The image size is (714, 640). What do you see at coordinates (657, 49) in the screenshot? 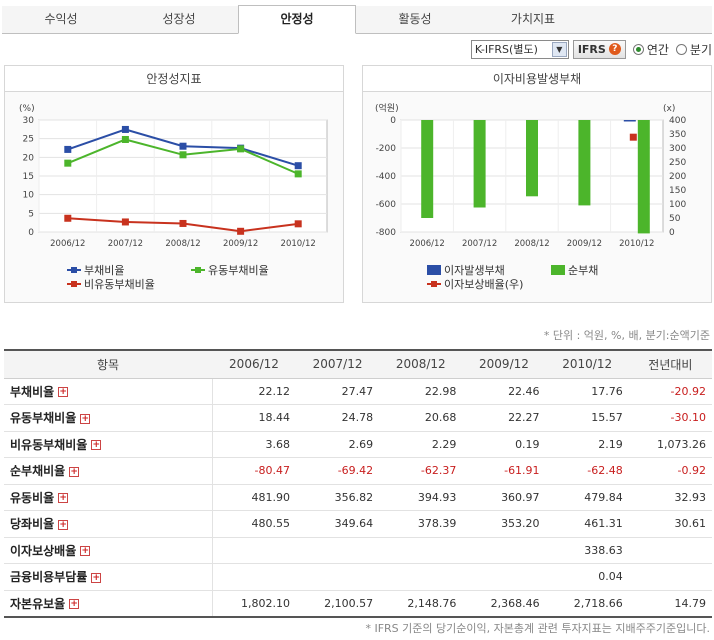
I see `radio-annual-label: 연간` at bounding box center [657, 49].